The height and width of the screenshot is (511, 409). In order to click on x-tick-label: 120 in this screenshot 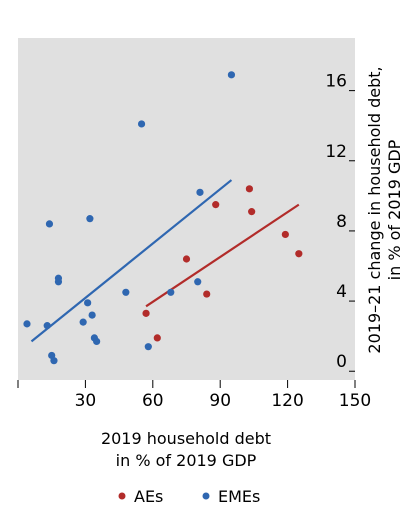, I will do `click(287, 401)`.